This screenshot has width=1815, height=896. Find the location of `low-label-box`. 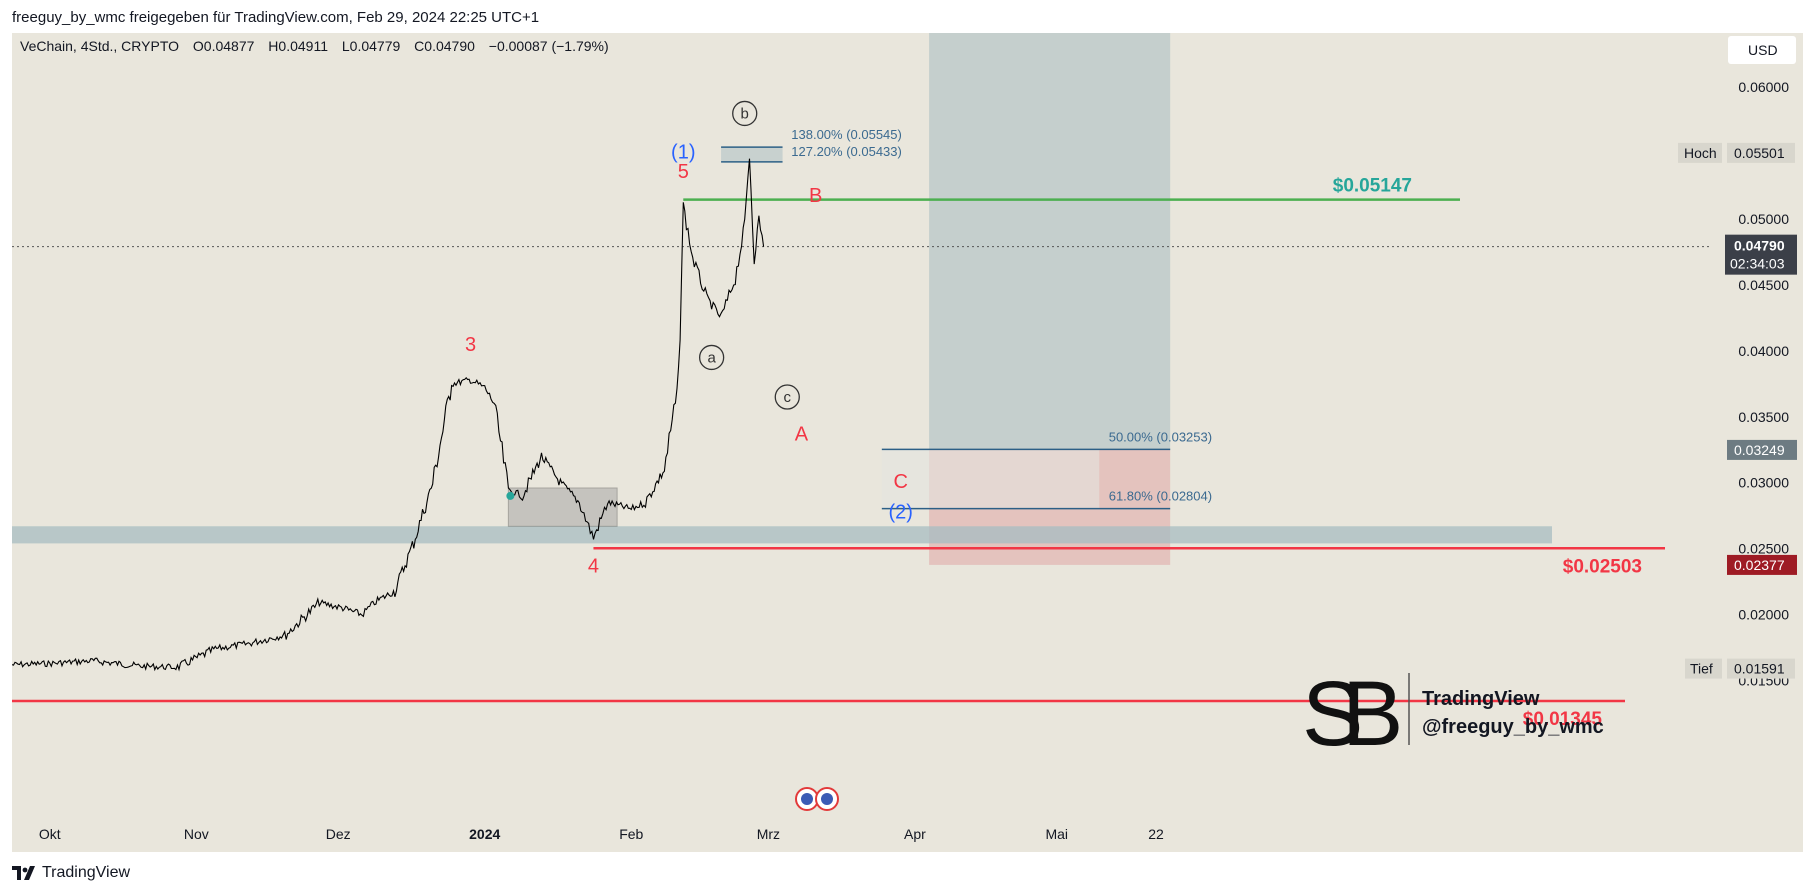

low-label-box is located at coordinates (1703, 668).